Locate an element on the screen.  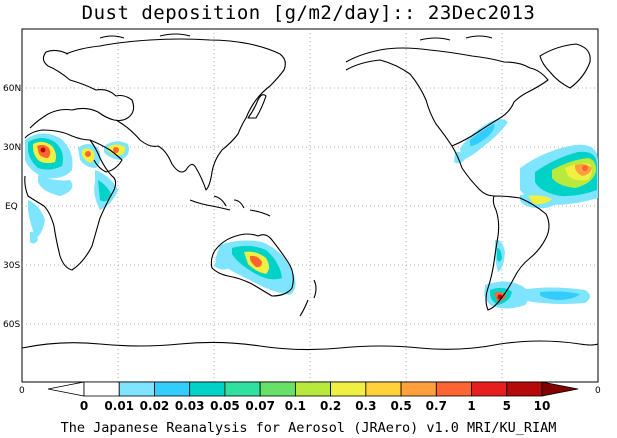
colorbar is located at coordinates (313, 389).